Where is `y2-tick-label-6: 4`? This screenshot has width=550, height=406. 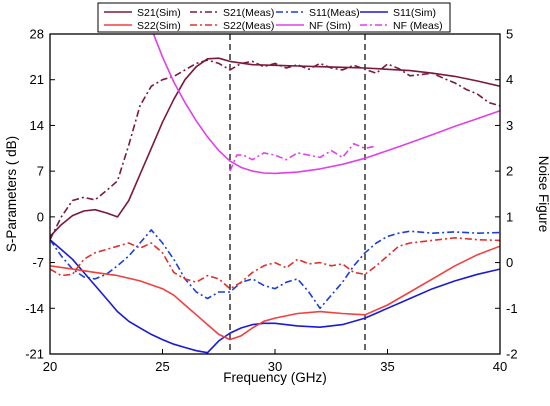 y2-tick-label-6: 4 is located at coordinates (509, 79).